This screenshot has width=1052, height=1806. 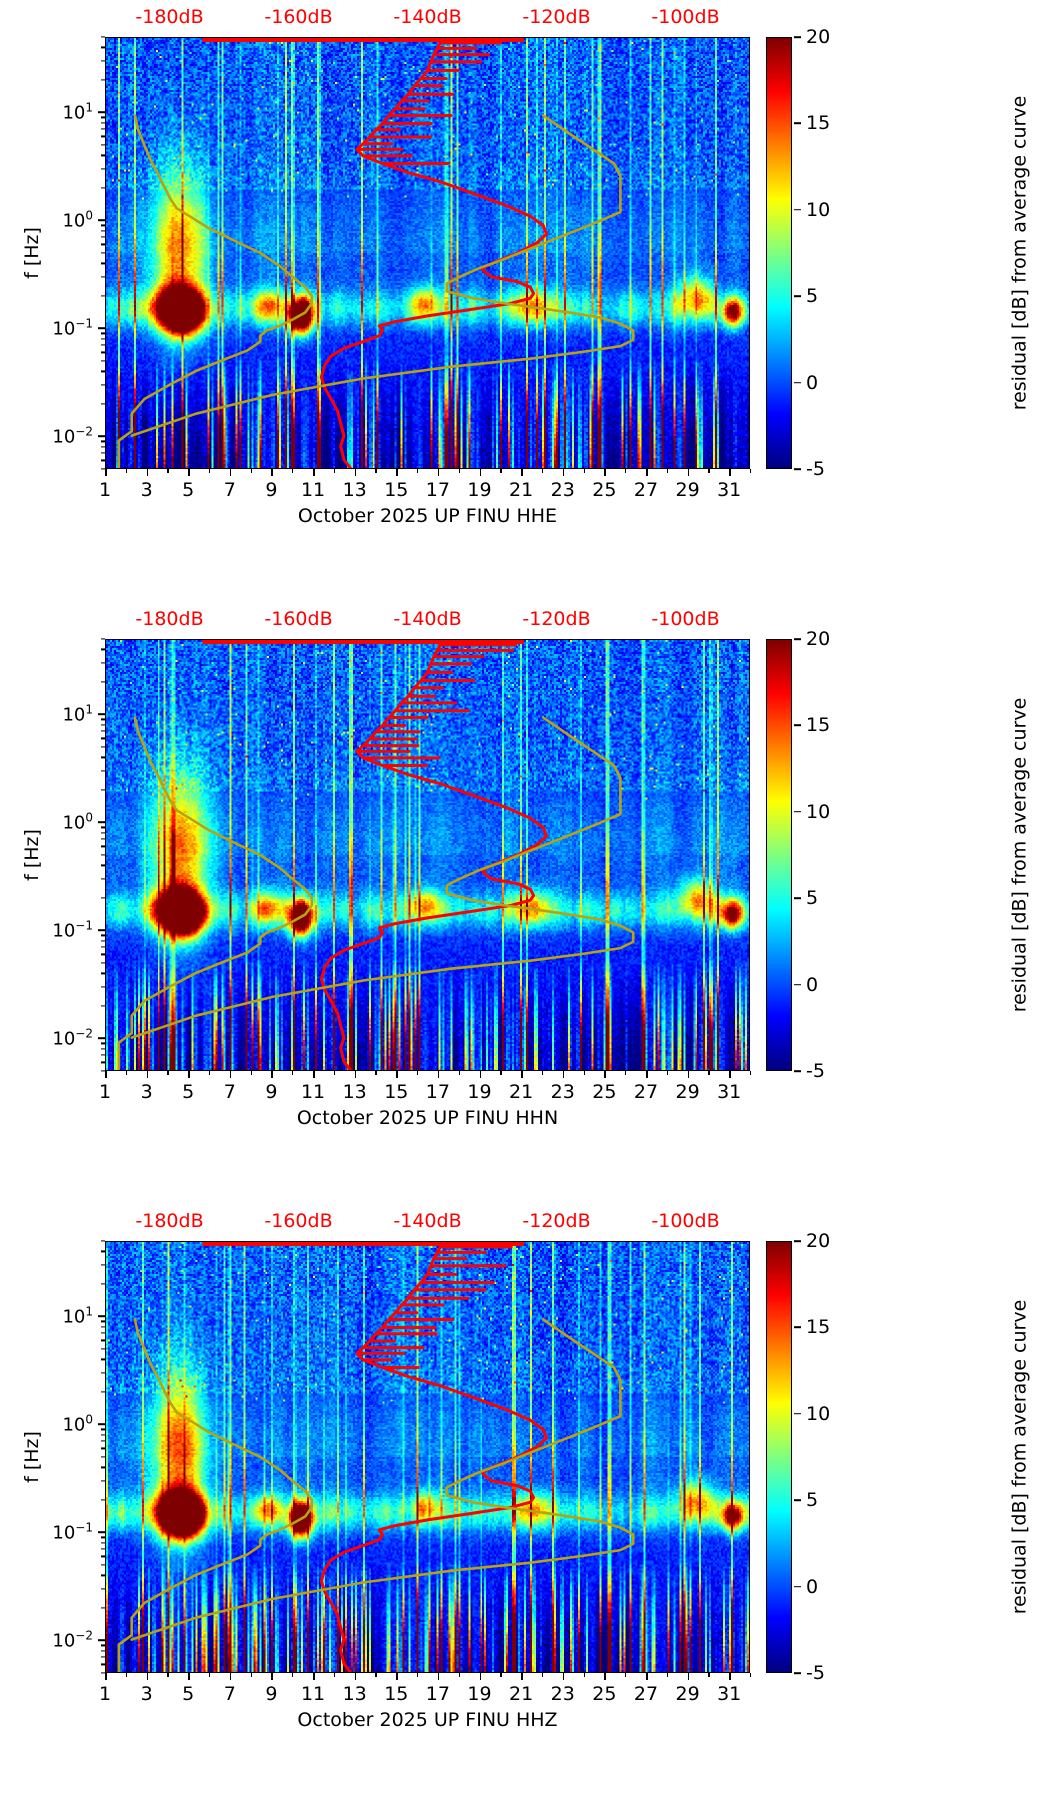 What do you see at coordinates (72, 436) in the screenshot?
I see `y-axis-tick-label: 10⁻²` at bounding box center [72, 436].